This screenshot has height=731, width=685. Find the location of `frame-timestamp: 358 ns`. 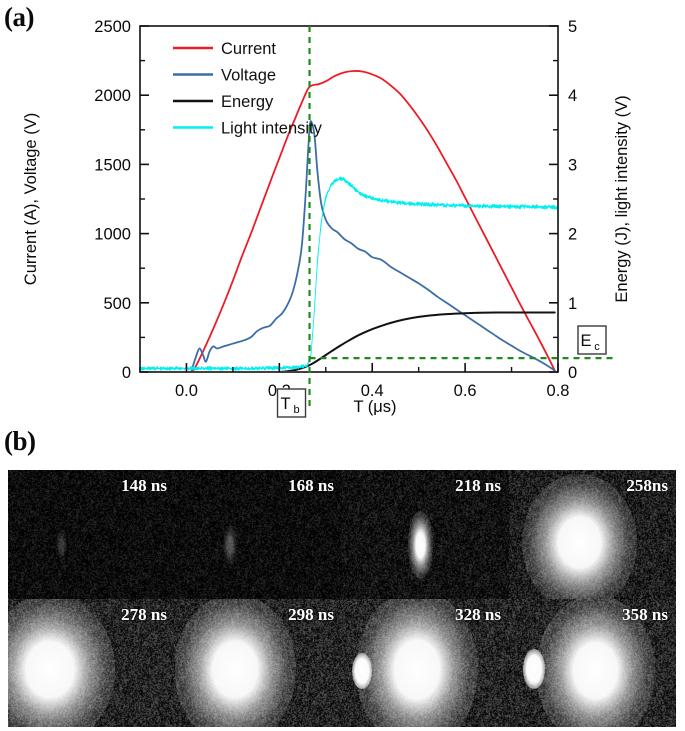

frame-timestamp: 358 ns is located at coordinates (645, 614).